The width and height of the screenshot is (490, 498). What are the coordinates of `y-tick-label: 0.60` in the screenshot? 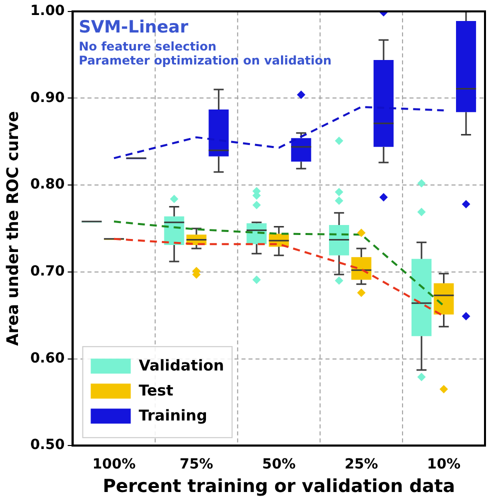 It's located at (47, 358).